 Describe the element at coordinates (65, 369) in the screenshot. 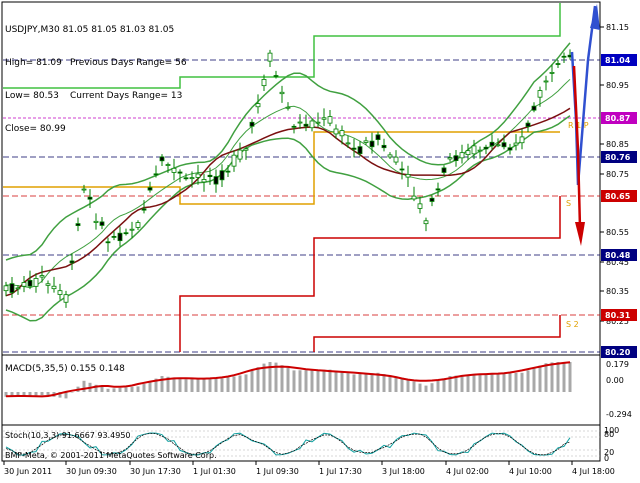

I see `macd-label: MACD(5,35,5) 0.155 0.148` at that location.